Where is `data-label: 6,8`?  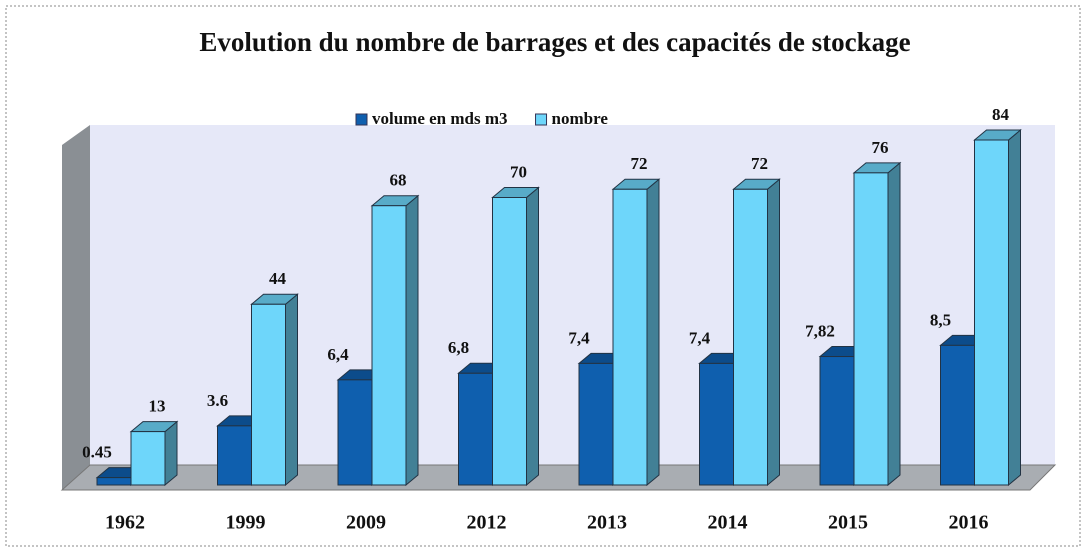
data-label: 6,8 is located at coordinates (458, 347).